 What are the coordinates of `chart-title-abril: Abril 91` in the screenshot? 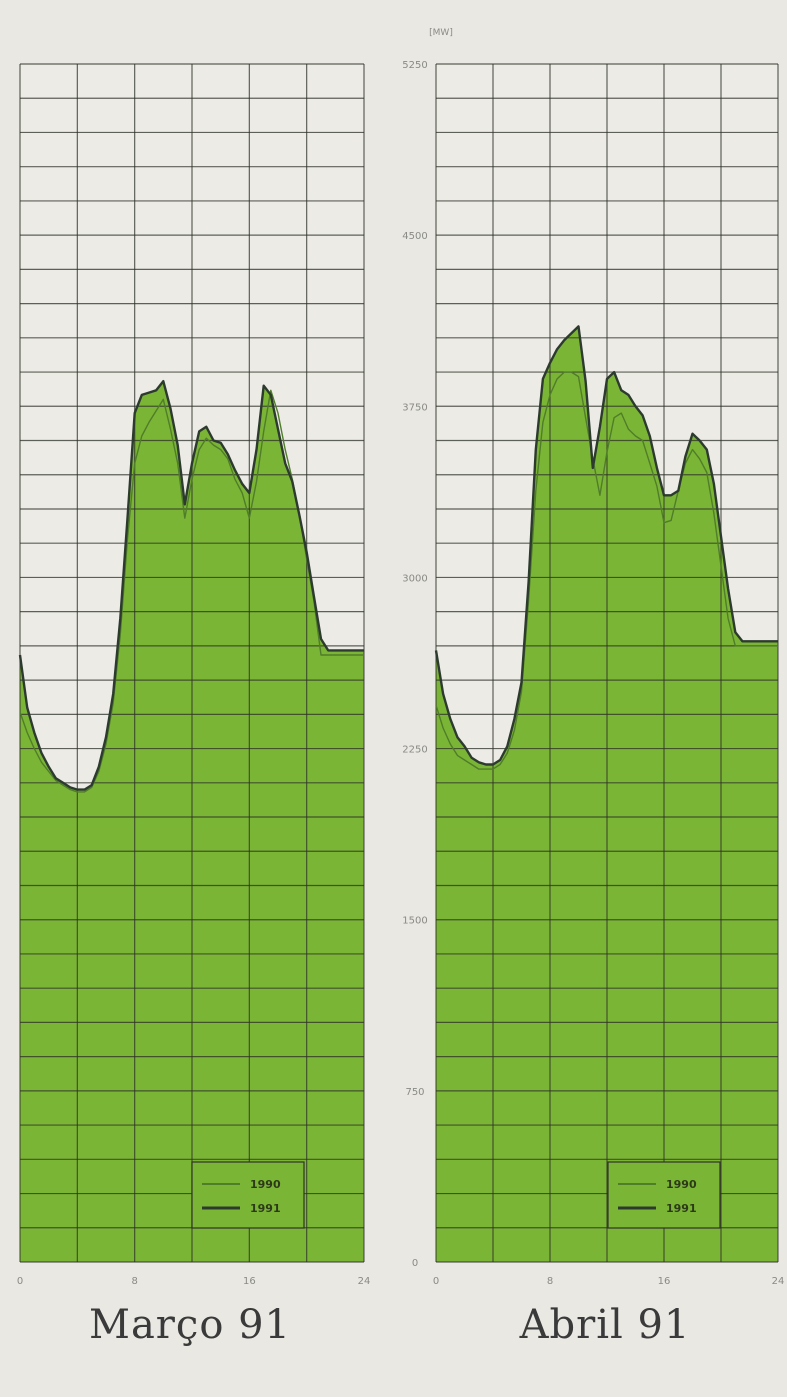 It's located at (605, 1325).